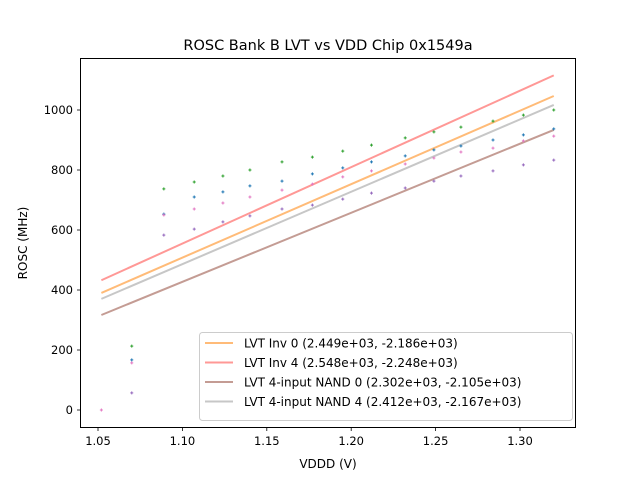 This screenshot has width=640, height=484. I want to click on y-tick-label: 800, so click(62, 170).